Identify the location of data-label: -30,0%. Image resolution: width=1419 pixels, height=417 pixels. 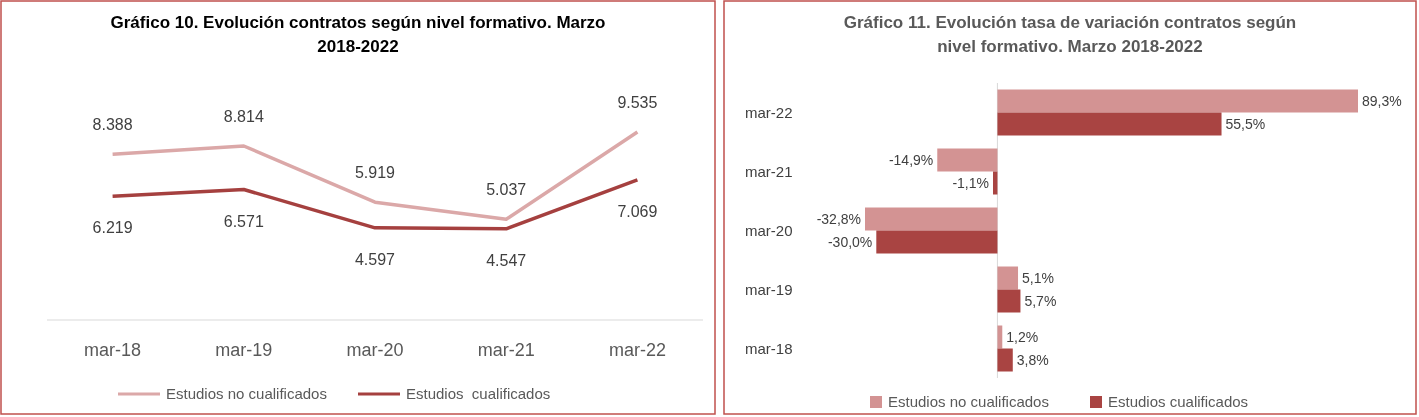
(850, 242).